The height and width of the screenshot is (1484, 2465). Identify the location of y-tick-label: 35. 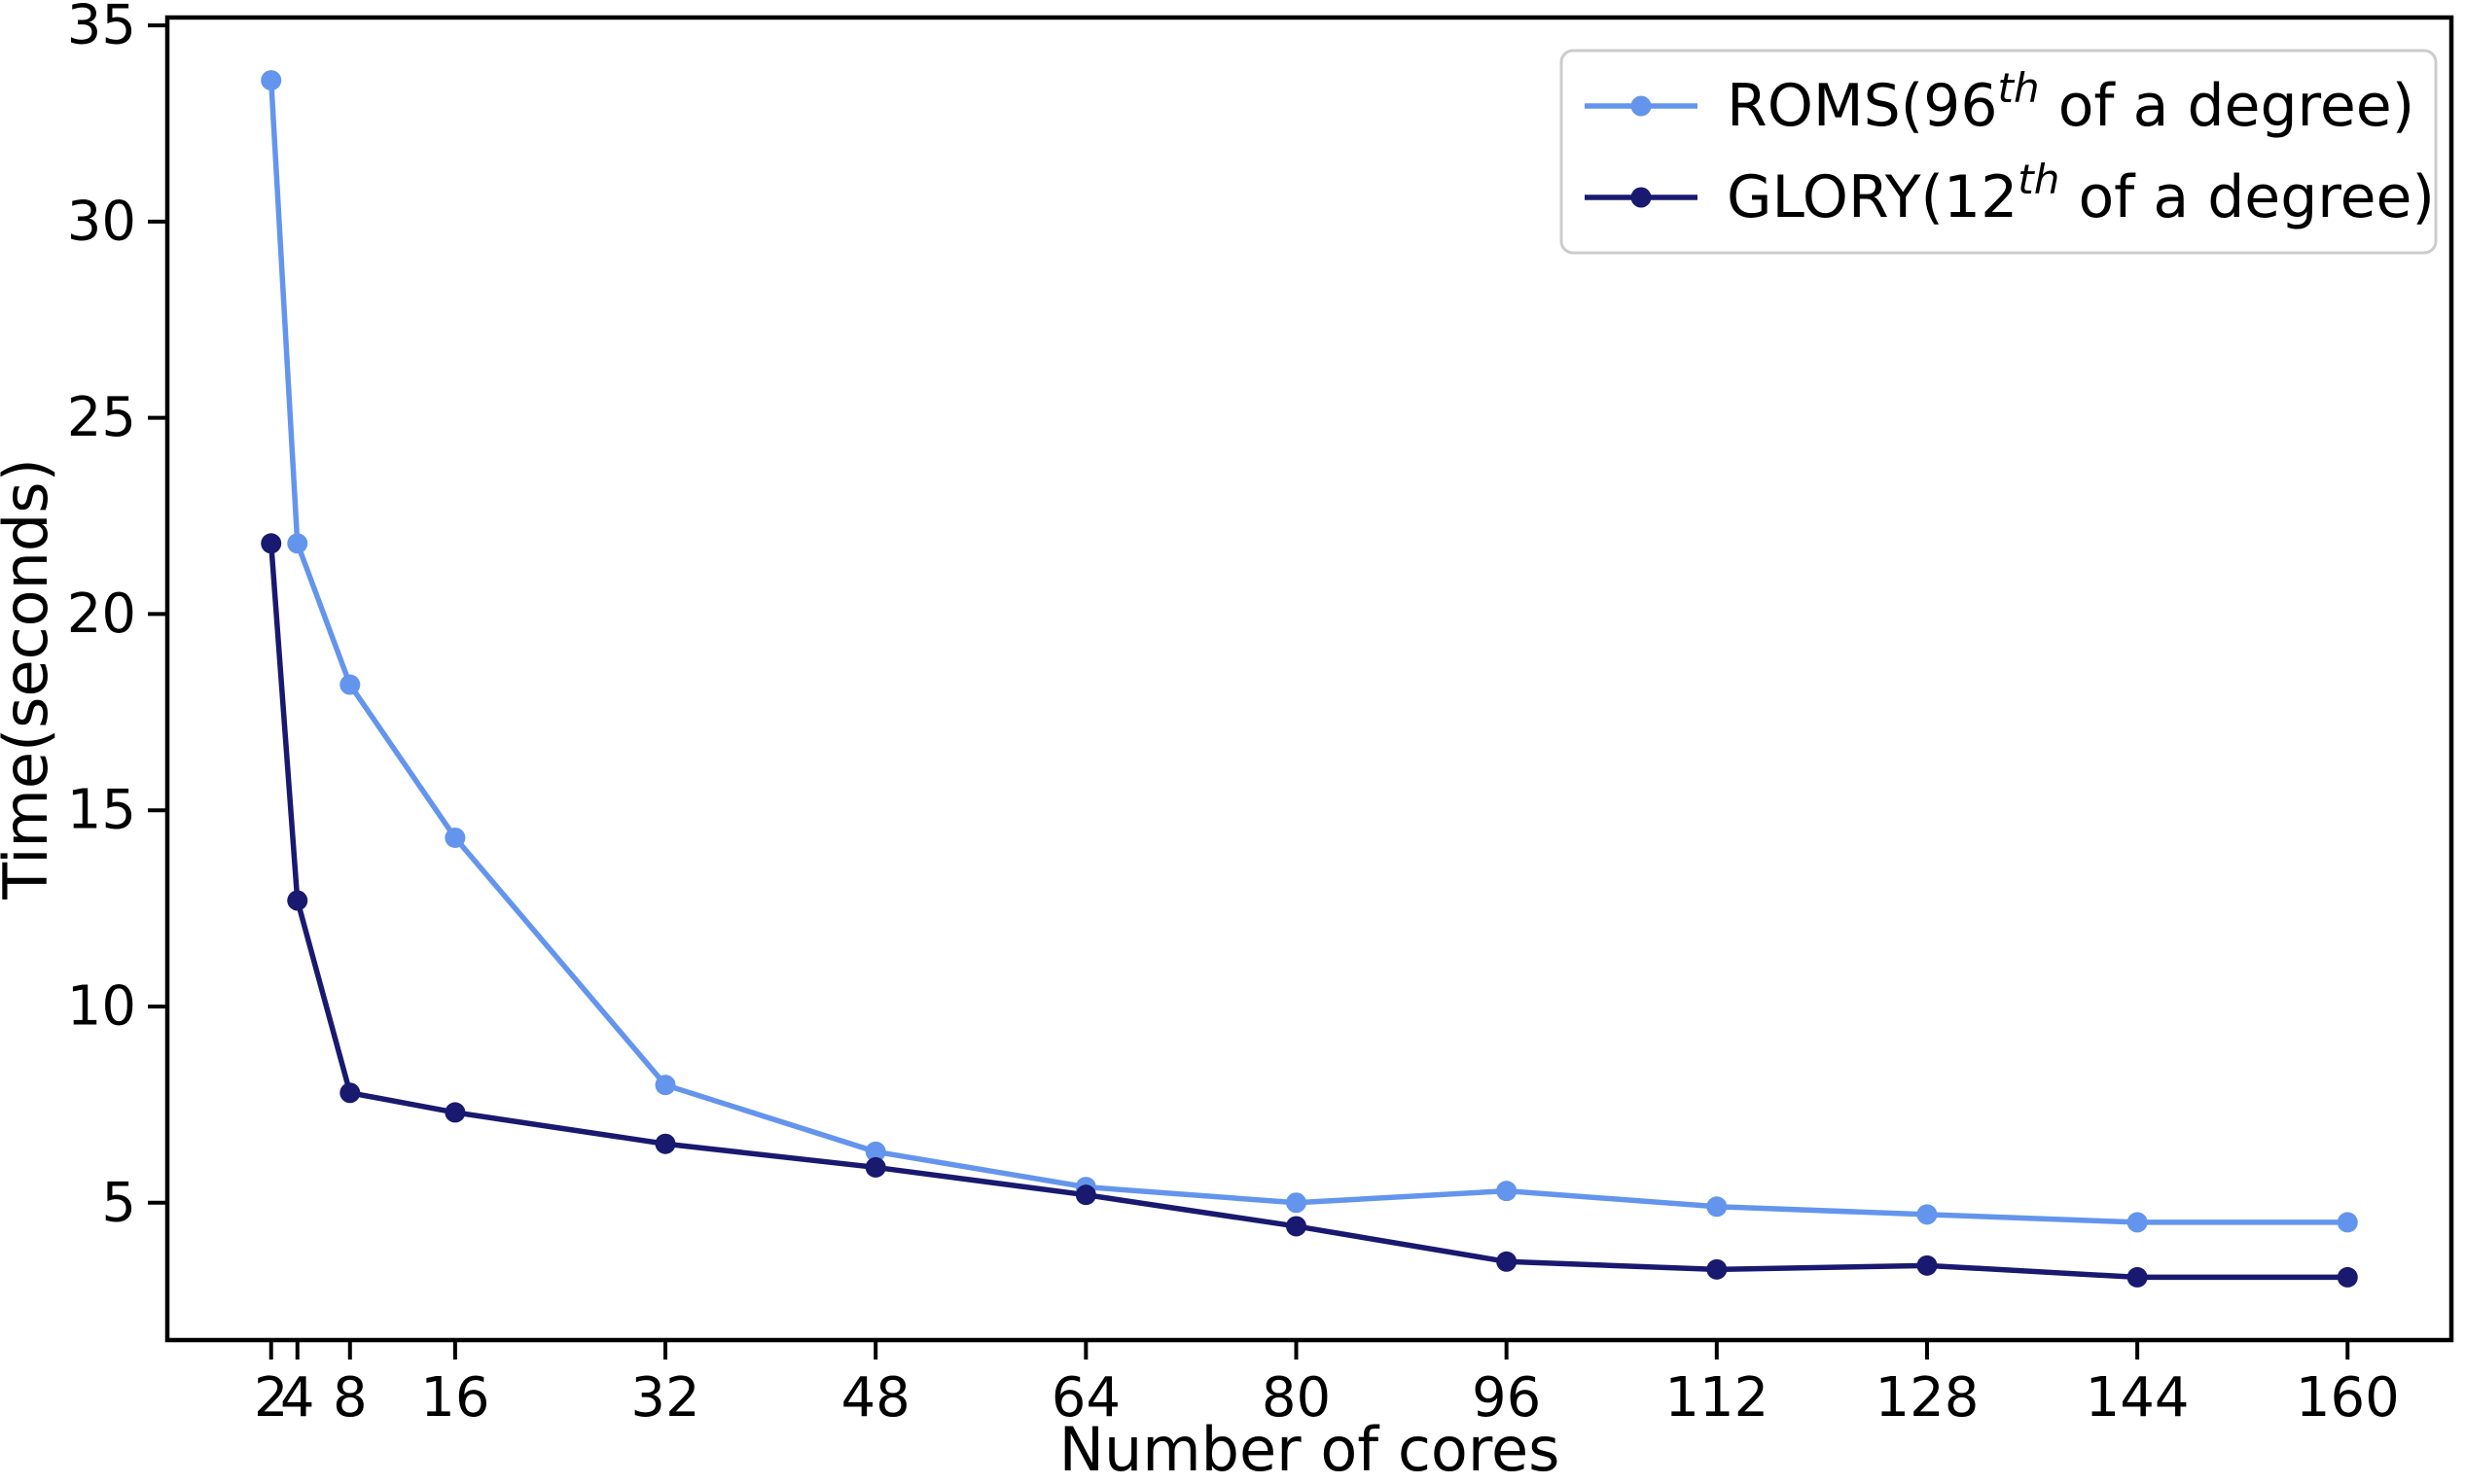
(101, 29).